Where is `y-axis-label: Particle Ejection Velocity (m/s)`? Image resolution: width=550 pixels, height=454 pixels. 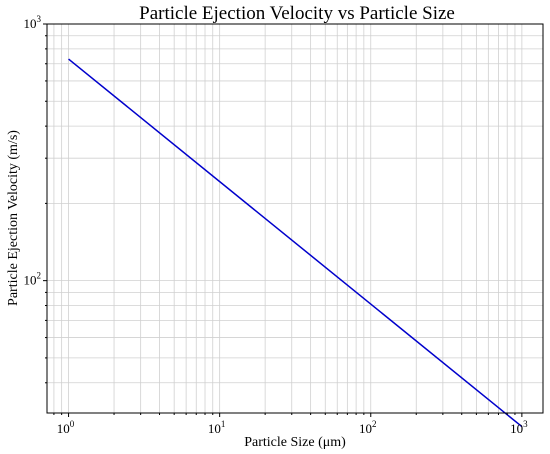 y-axis-label: Particle Ejection Velocity (m/s) is located at coordinates (13, 218).